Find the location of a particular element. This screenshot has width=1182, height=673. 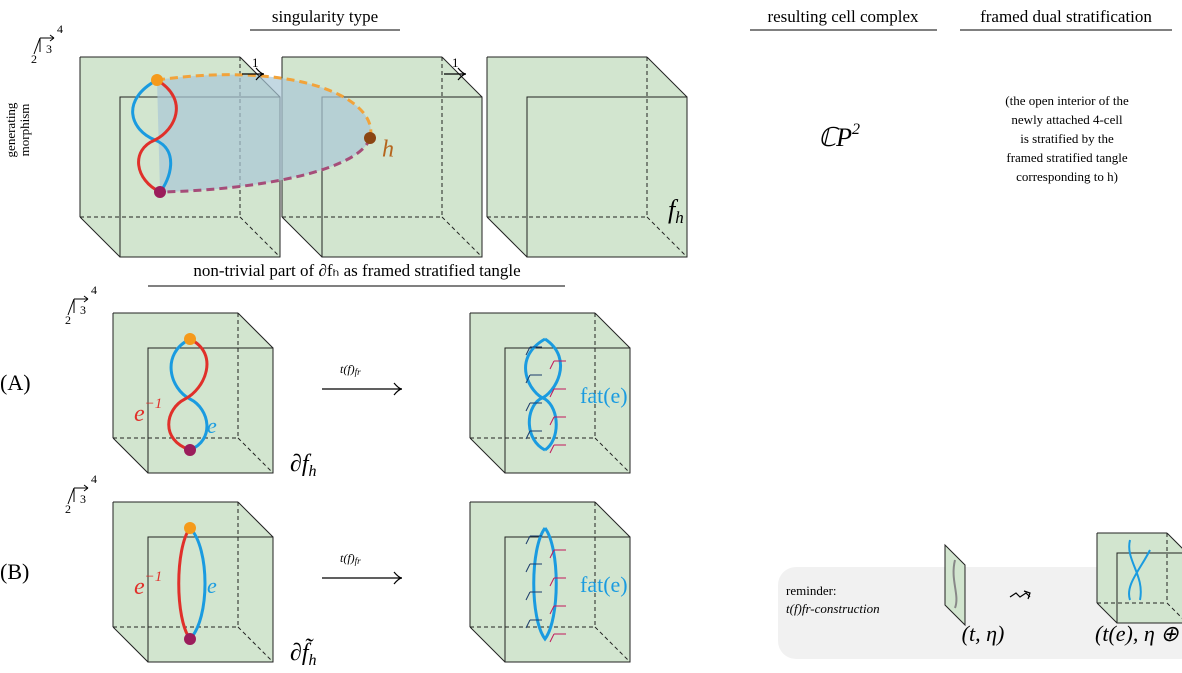

header: resulting cell complex is located at coordinates (843, 16).